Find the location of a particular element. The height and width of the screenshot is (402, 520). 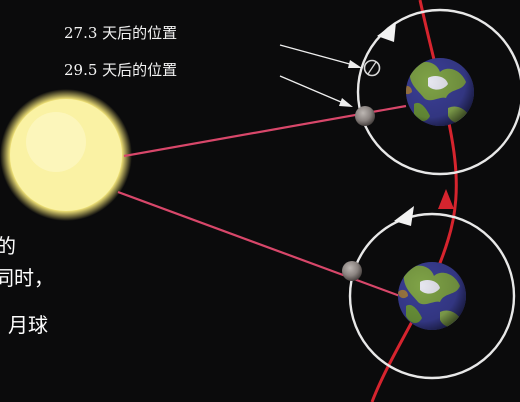

moon-29-5-days is located at coordinates (365, 116).